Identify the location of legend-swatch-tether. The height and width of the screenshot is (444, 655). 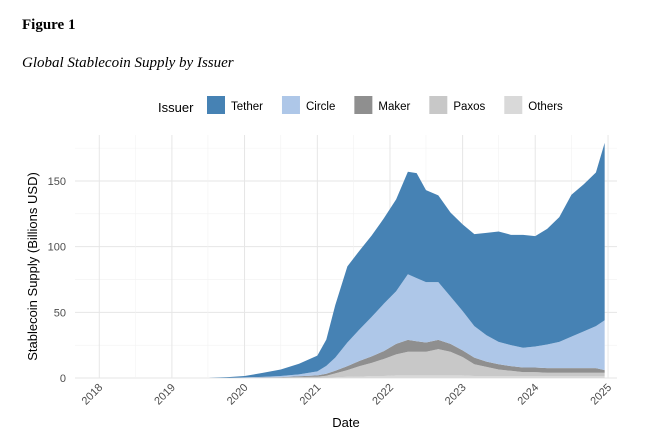
(216, 105).